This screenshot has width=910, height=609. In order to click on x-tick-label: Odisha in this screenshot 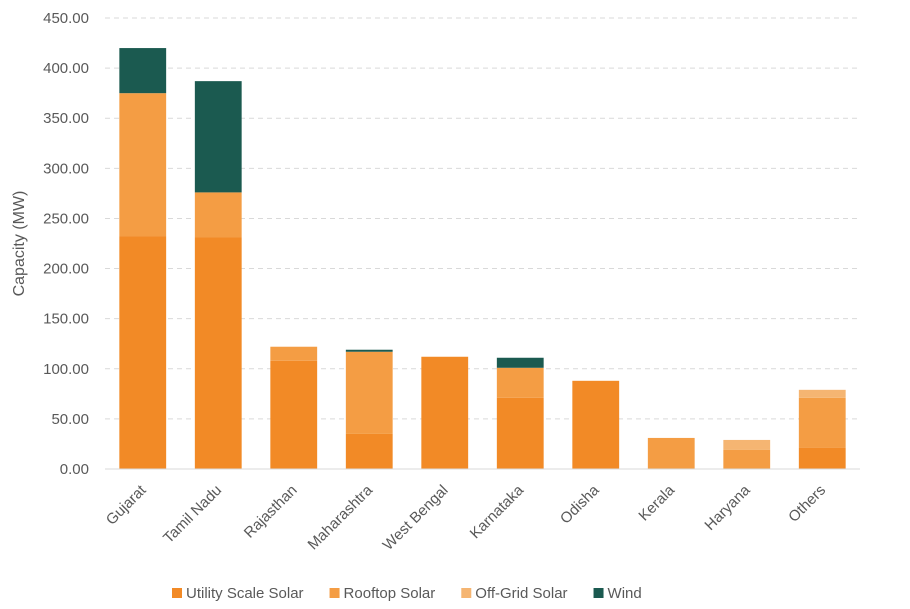, I will do `click(580, 504)`.